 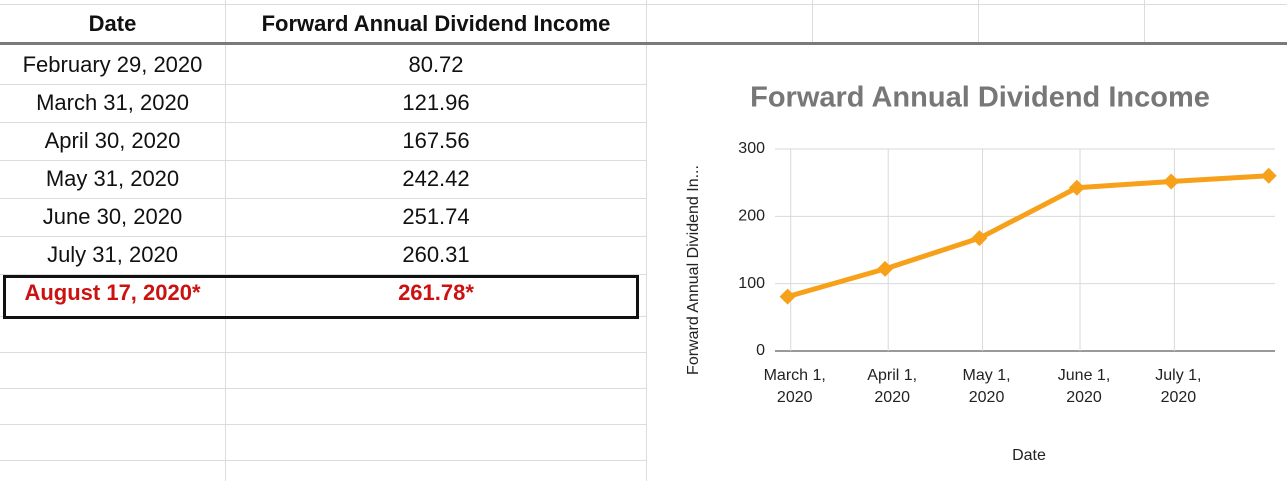 What do you see at coordinates (751, 148) in the screenshot?
I see `y-tick-label: 300` at bounding box center [751, 148].